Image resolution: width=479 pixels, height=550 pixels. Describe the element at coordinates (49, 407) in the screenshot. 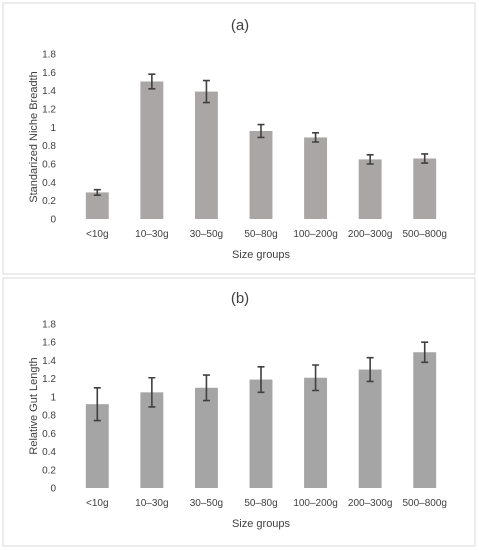

I see `y-ticks-b: 0 0.2 0.4 0.6 0.8 1 1.2 1.4 1.6 1.8` at that location.